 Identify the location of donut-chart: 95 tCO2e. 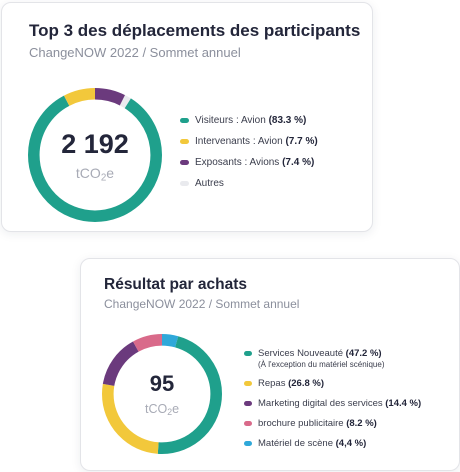
(162, 394).